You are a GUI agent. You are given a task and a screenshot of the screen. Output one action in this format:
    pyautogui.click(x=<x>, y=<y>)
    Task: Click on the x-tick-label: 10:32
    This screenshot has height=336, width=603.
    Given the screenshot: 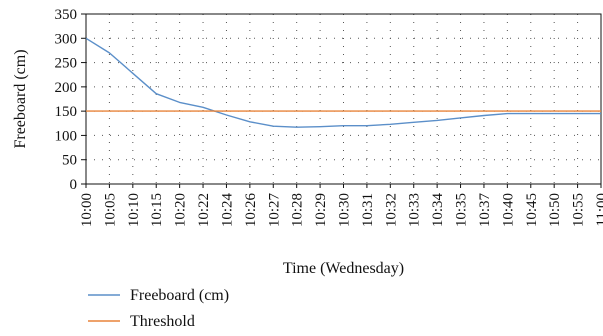 What is the action you would take?
    pyautogui.click(x=391, y=210)
    